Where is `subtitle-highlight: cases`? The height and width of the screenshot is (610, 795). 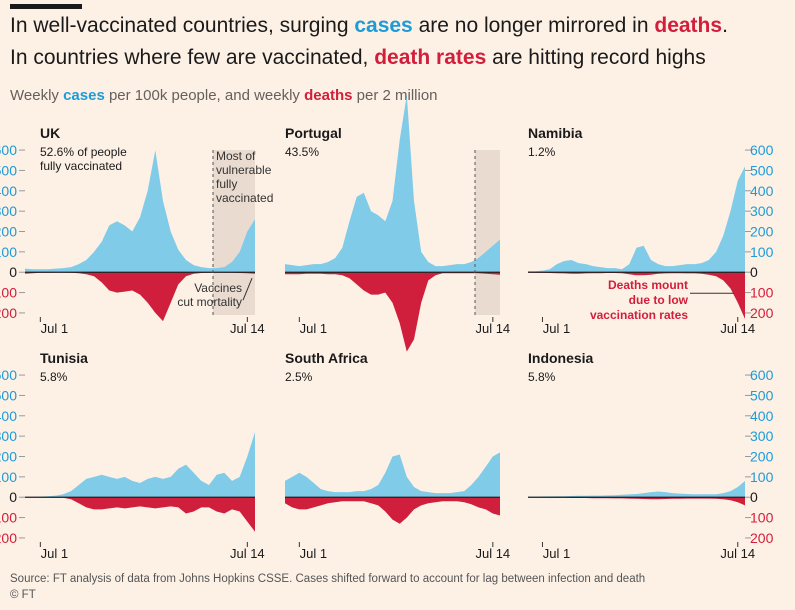
subtitle-highlight: cases is located at coordinates (84, 95).